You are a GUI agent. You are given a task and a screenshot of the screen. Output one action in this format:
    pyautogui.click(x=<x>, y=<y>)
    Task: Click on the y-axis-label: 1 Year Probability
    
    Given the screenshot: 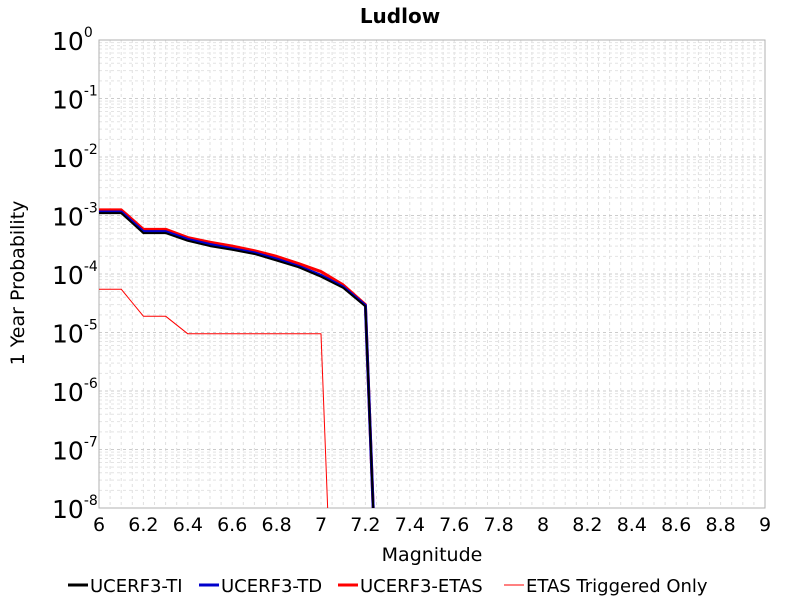 What is the action you would take?
    pyautogui.click(x=18, y=283)
    